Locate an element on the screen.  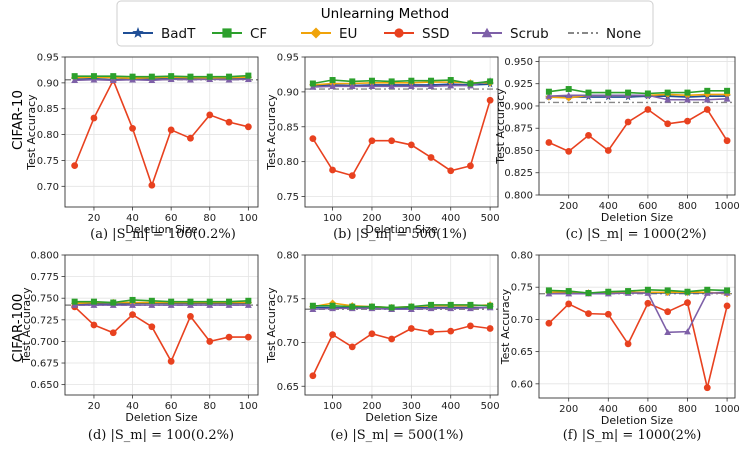
panel-caption: (d) |S_m| = 100(0.2%) is located at coordinates (161, 435).